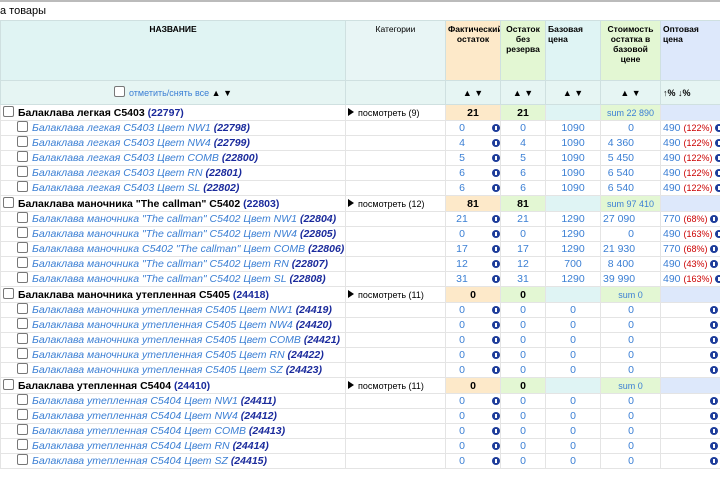 Image resolution: width=720 pixels, height=480 pixels. I want to click on item-id: (22807), so click(309, 264).